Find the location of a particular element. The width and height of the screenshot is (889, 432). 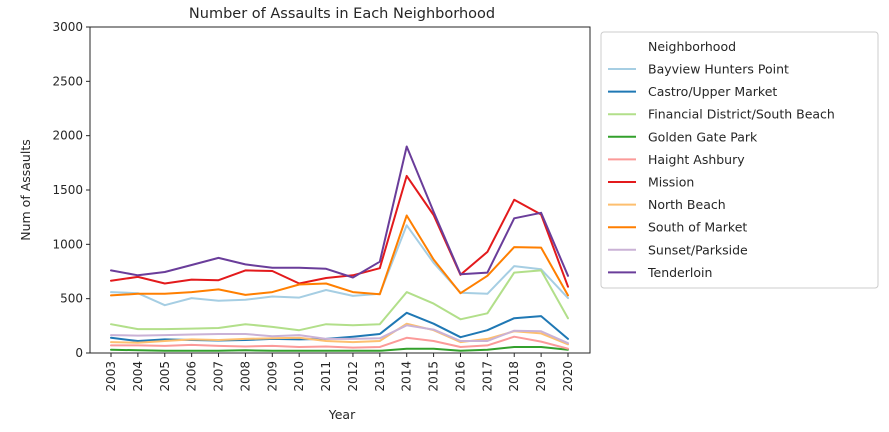

legend-label: Haight Ashbury is located at coordinates (696, 159).